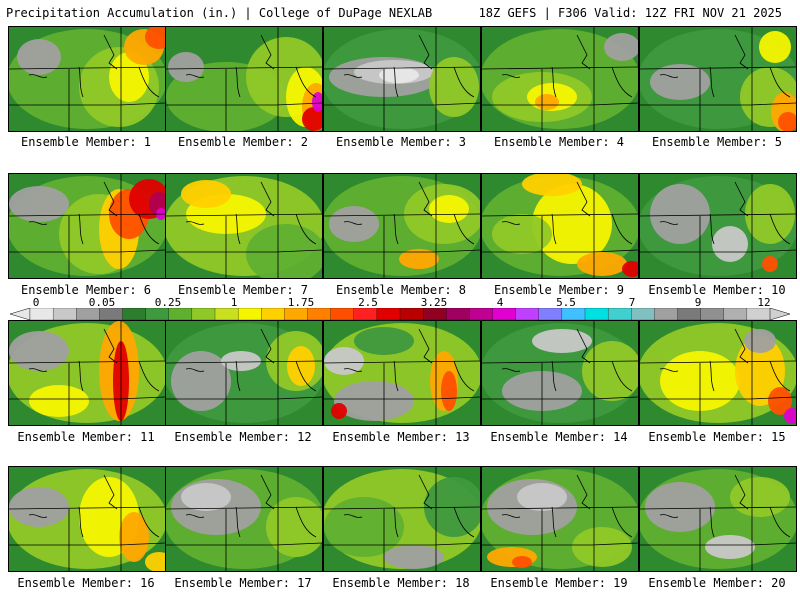 The height and width of the screenshot is (600, 800). I want to click on member-label: Ensemble Member: 14, so click(559, 437).